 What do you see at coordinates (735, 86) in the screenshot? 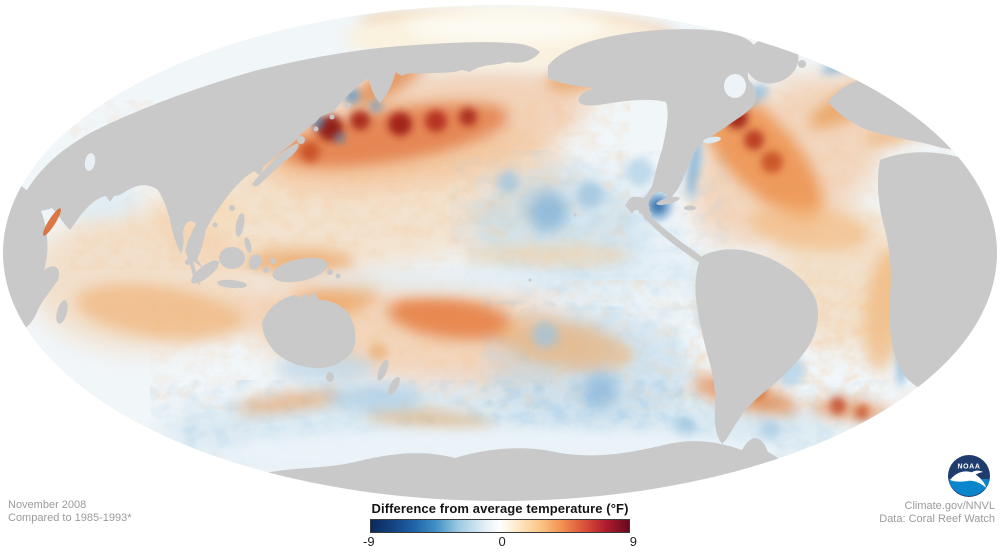
I see `hudson-bay` at bounding box center [735, 86].